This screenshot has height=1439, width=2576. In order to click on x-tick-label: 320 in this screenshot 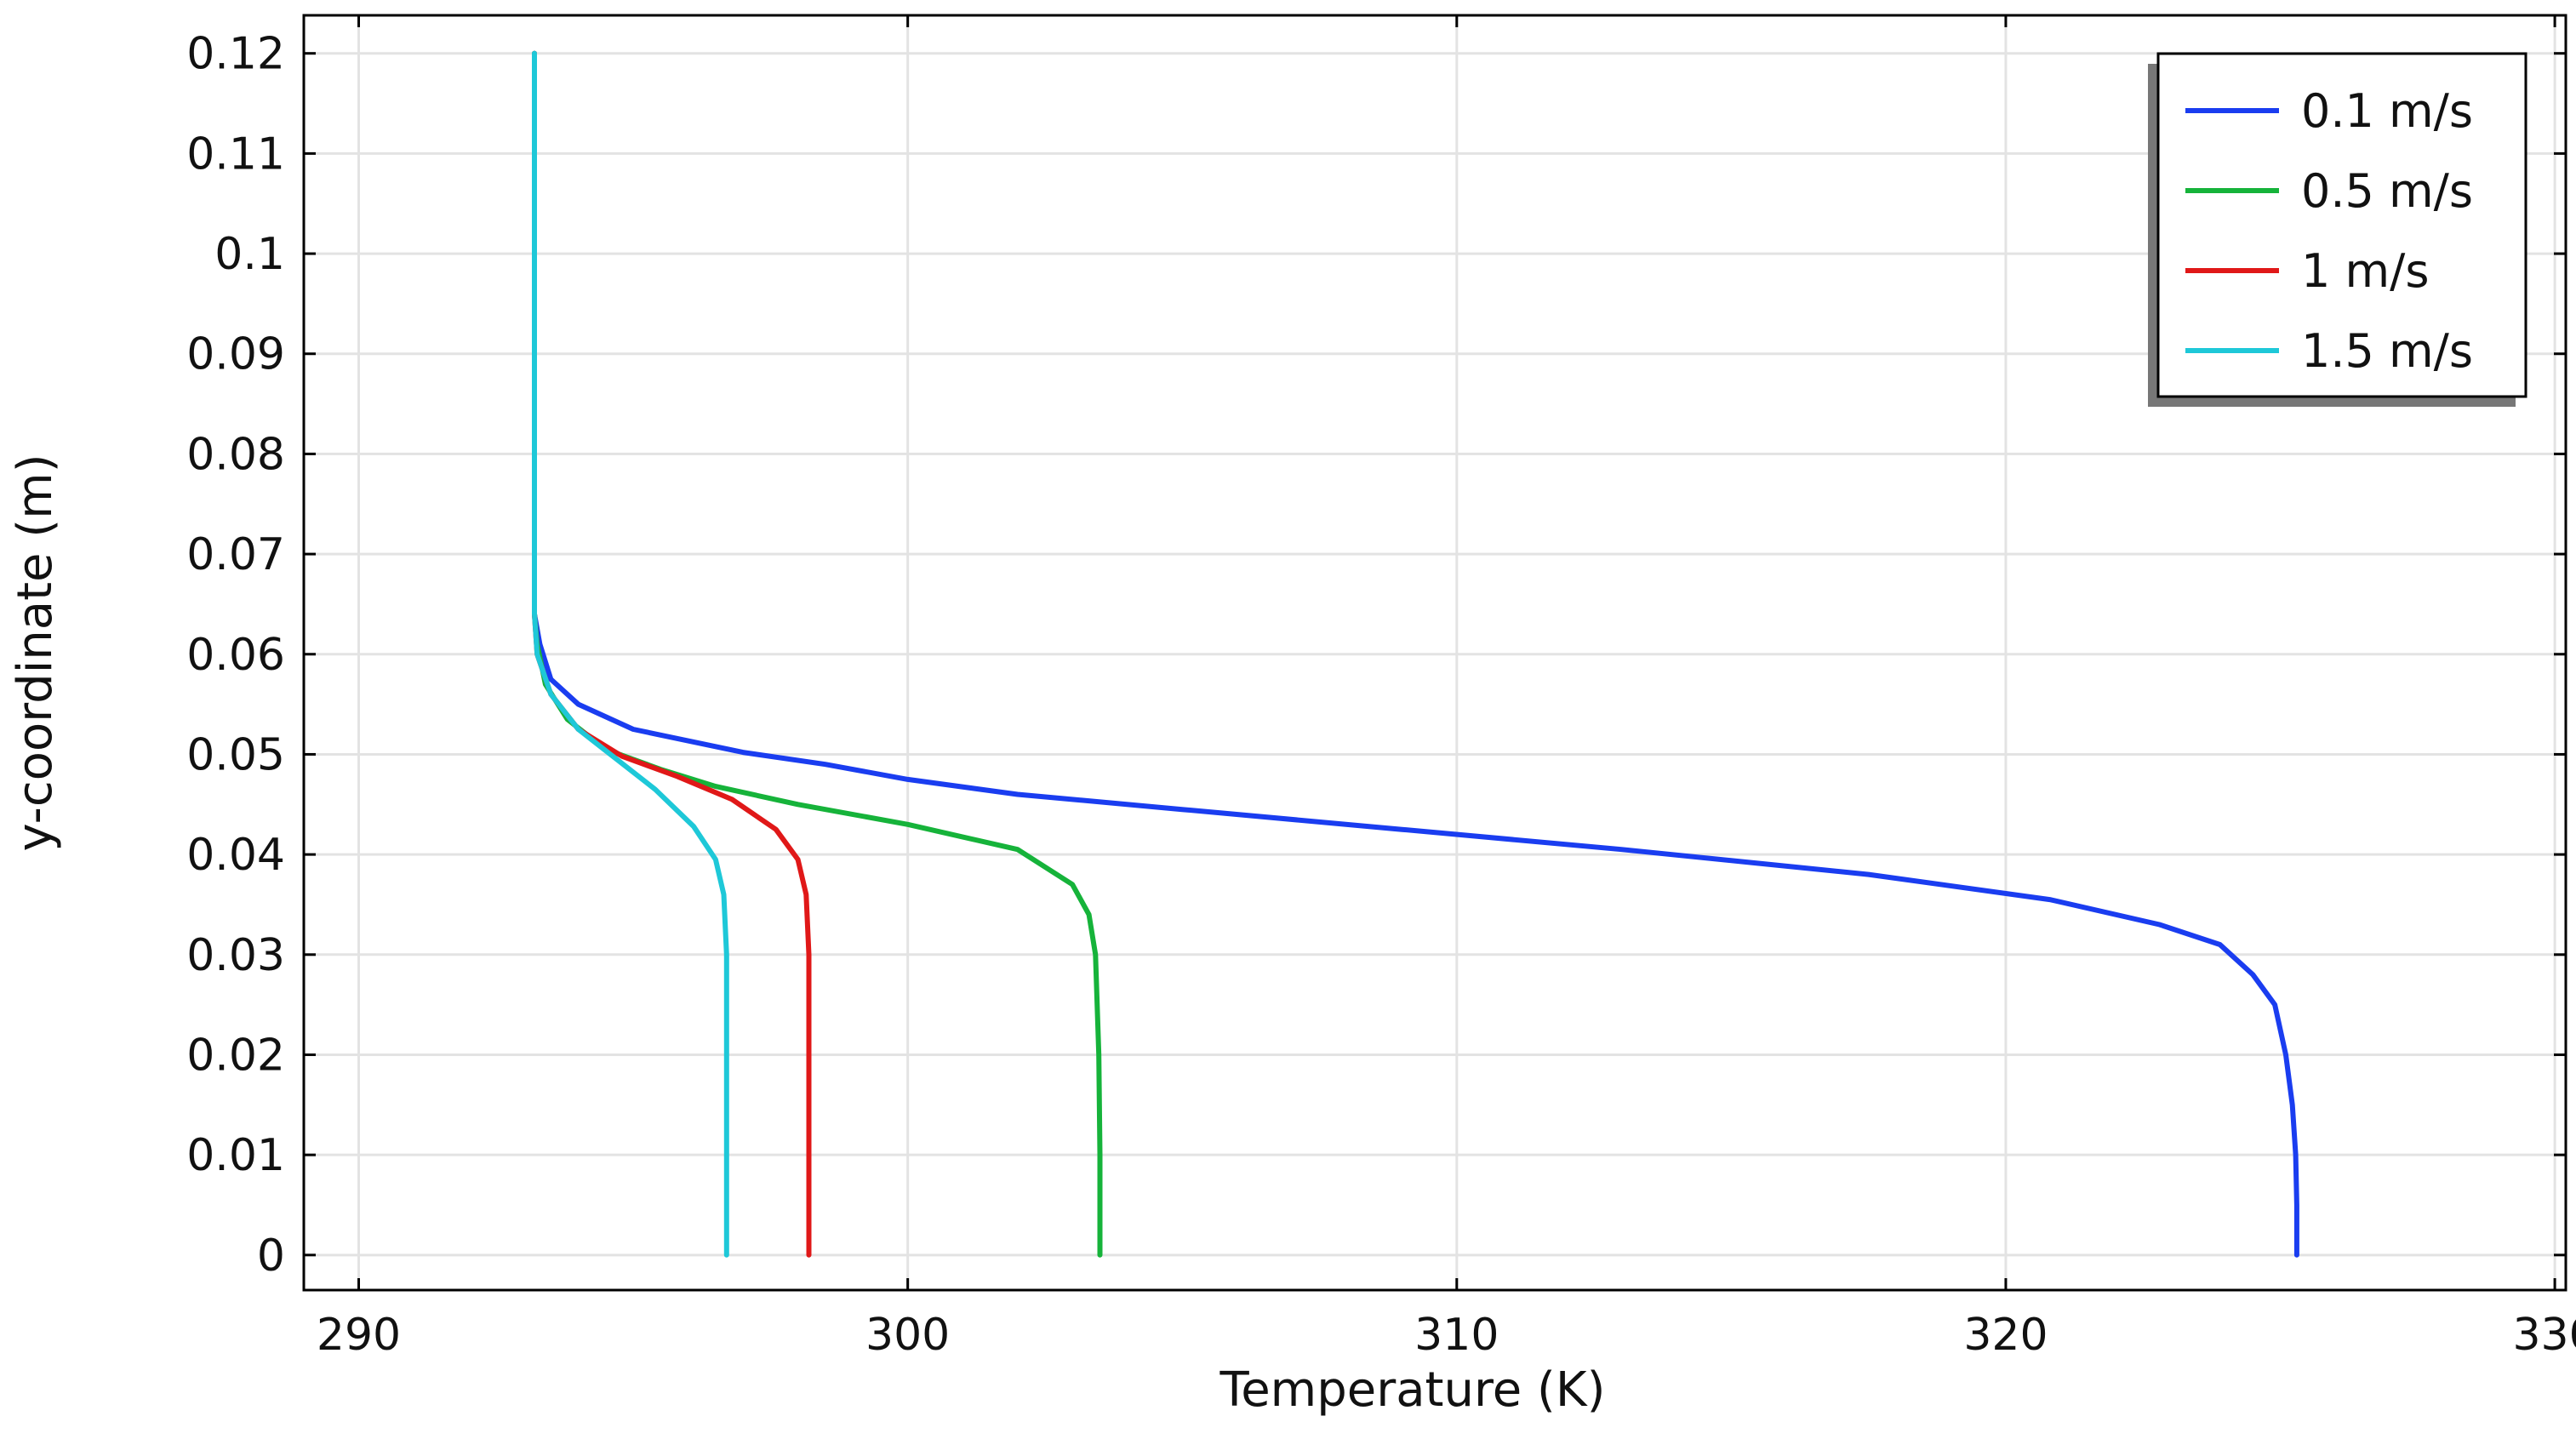, I will do `click(2005, 1335)`.